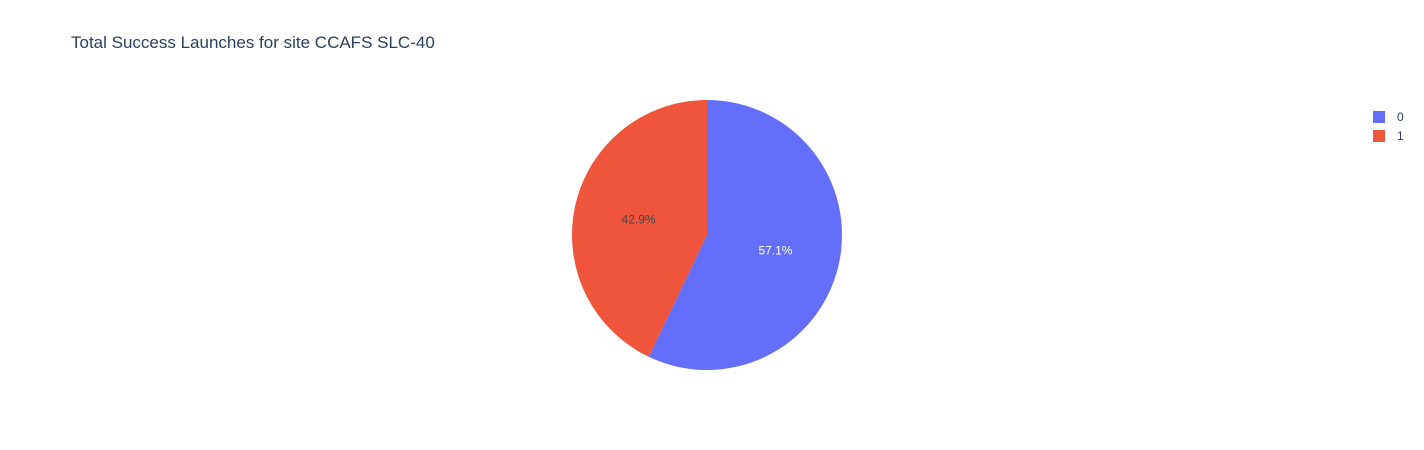 Image resolution: width=1424 pixels, height=450 pixels. I want to click on pie-labels: 57.1% 42.9%, so click(707, 234).